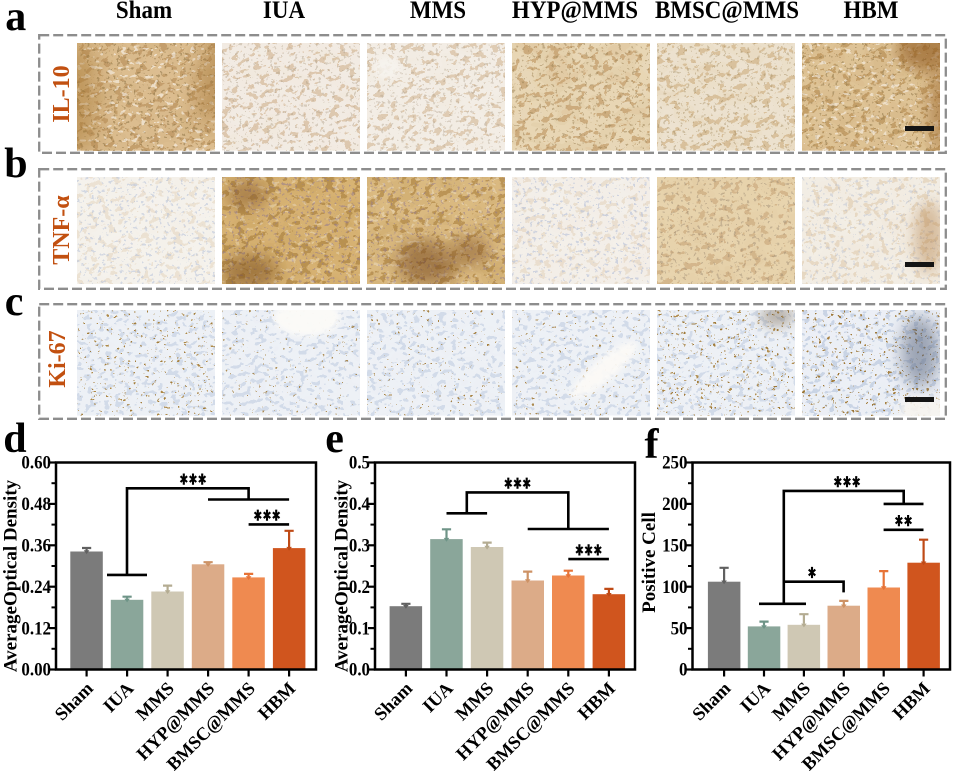  Describe the element at coordinates (674, 546) in the screenshot. I see `svg-text: 150` at that location.